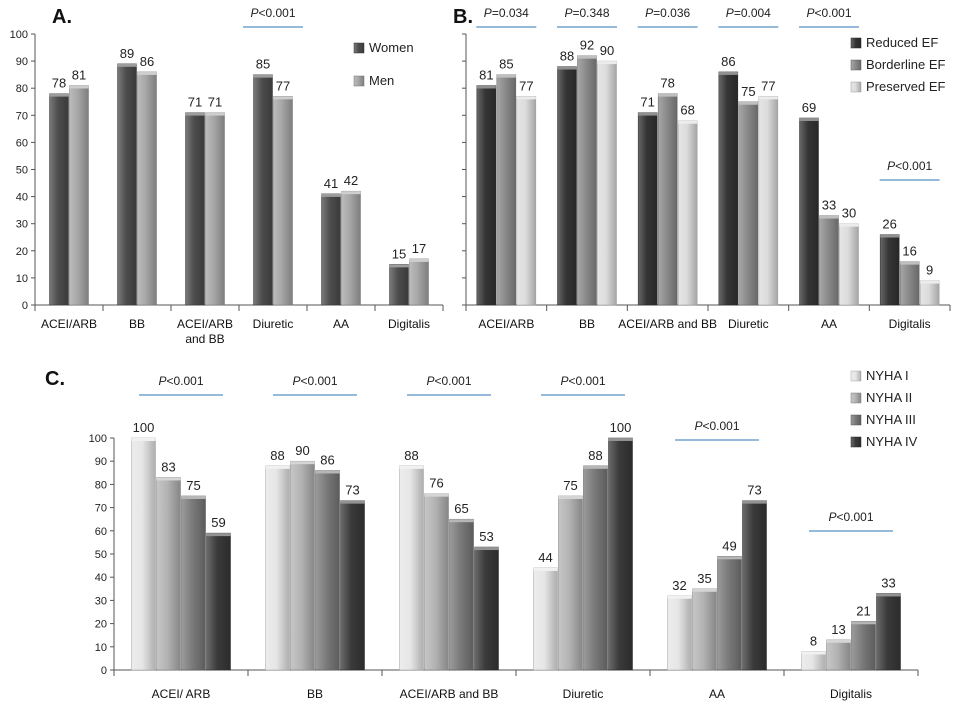 This screenshot has width=960, height=720. I want to click on y-tick-label: 90, so click(22, 62).